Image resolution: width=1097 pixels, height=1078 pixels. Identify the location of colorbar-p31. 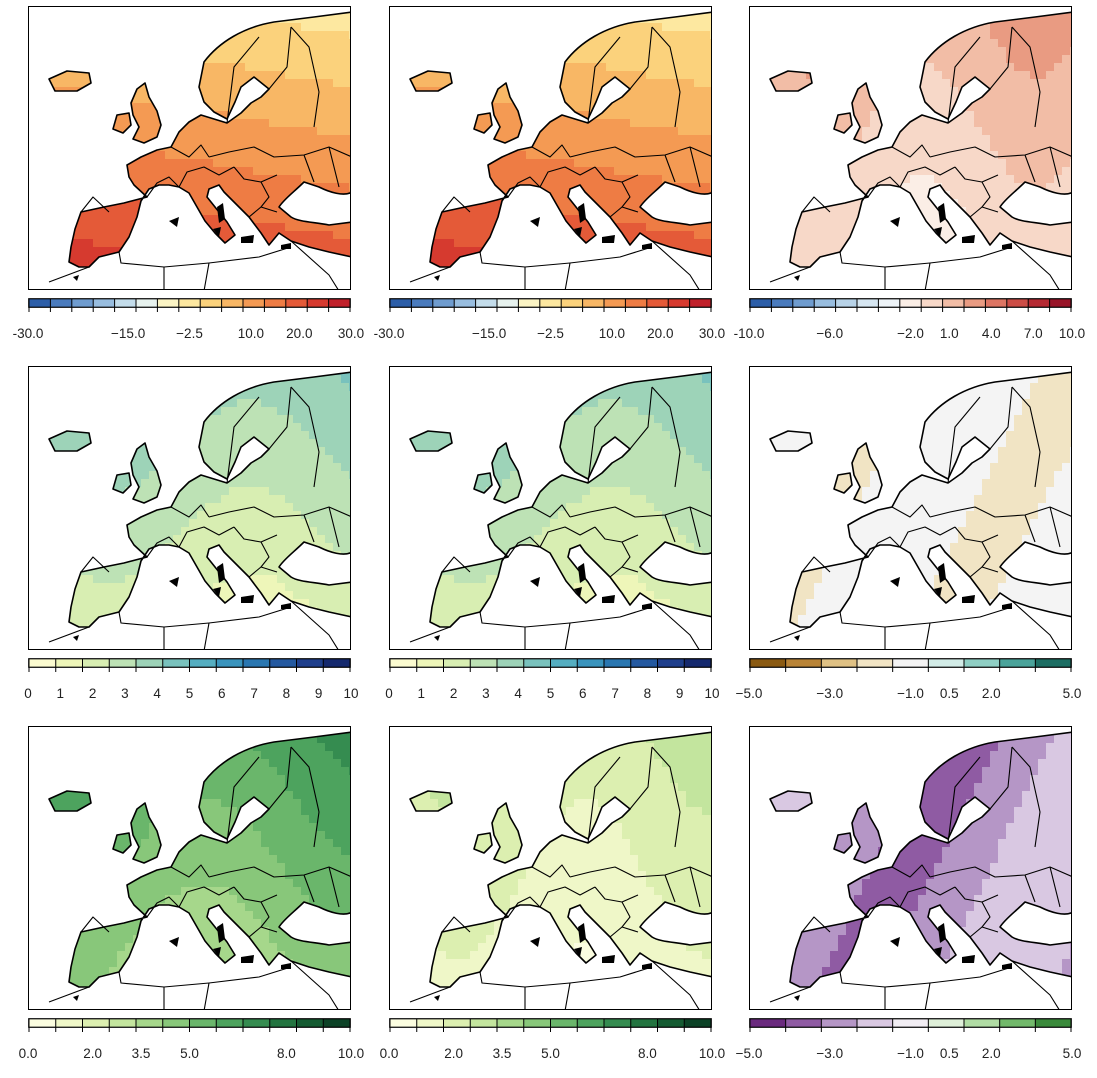
(189, 1025).